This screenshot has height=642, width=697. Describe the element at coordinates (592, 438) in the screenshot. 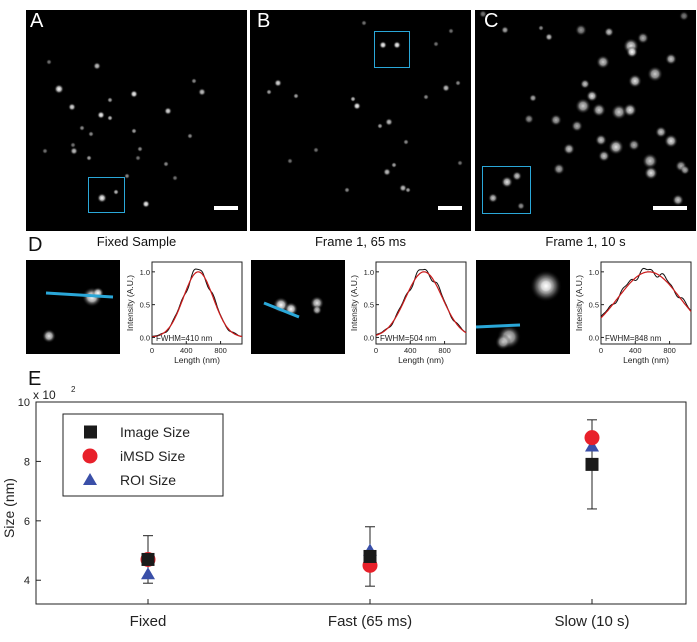

I see `imsd-size-point` at that location.